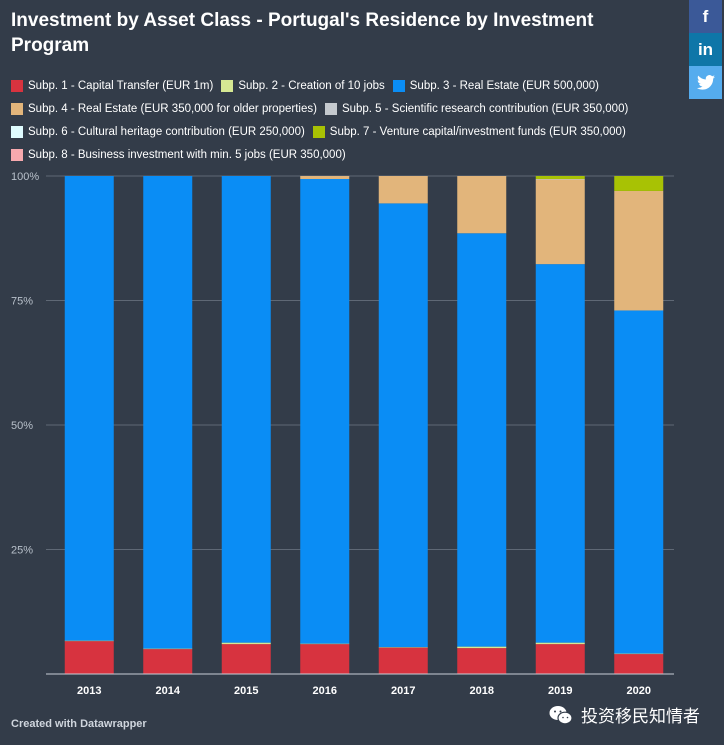 The height and width of the screenshot is (745, 724). What do you see at coordinates (325, 691) in the screenshot?
I see `x-tick-label: 2016` at bounding box center [325, 691].